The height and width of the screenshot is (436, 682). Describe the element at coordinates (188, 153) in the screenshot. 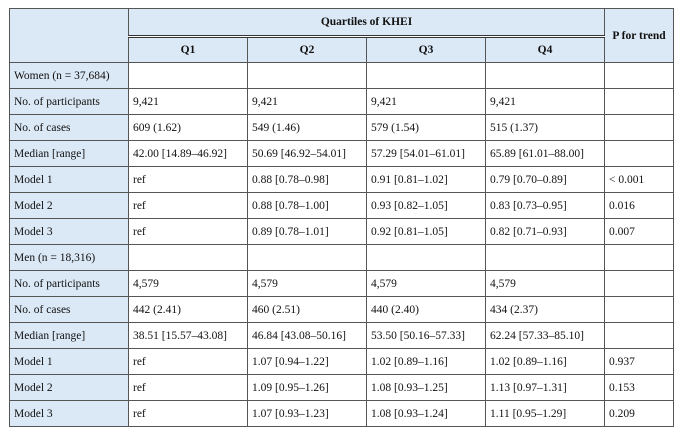

I see `data-cell: 42.00 [14.89–46.92]` at that location.